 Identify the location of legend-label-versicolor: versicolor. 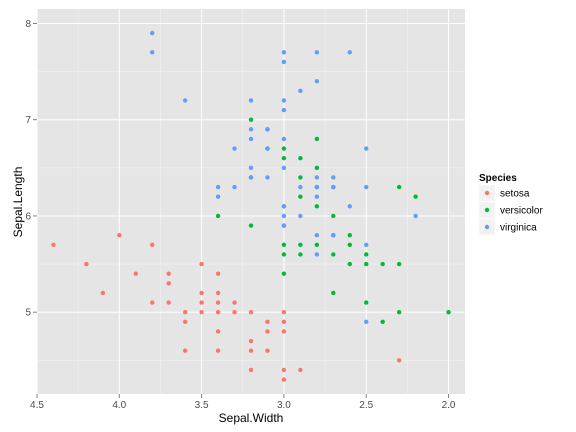
(521, 211).